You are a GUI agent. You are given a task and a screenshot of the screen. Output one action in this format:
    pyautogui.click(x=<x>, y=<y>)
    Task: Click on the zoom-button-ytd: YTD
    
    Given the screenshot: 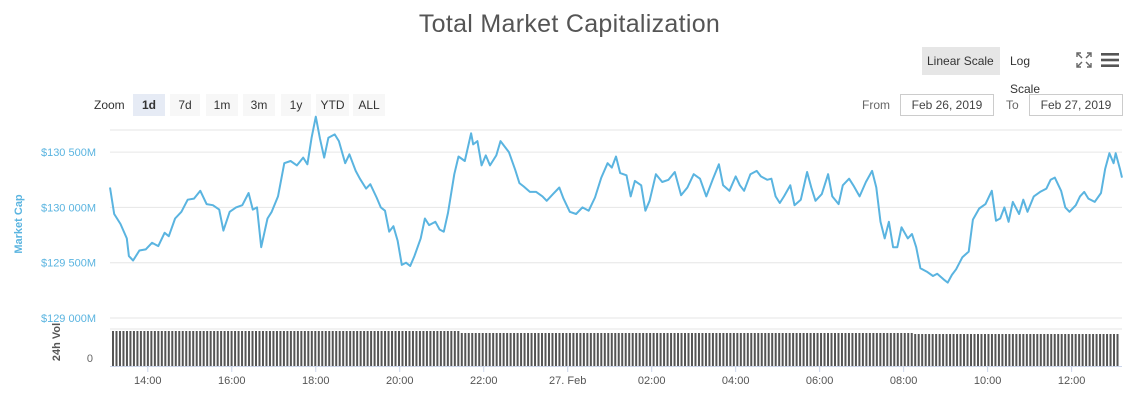 What is the action you would take?
    pyautogui.click(x=332, y=105)
    